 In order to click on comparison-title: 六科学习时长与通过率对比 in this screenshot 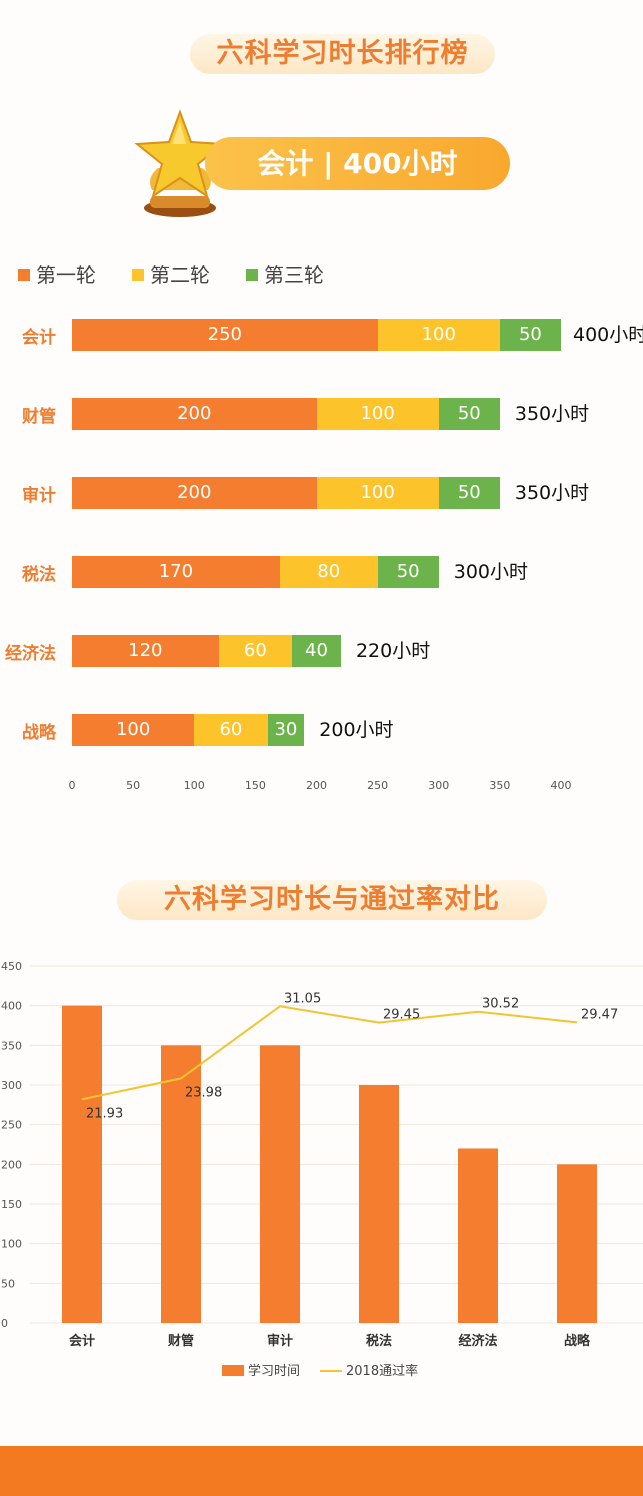, I will do `click(332, 900)`.